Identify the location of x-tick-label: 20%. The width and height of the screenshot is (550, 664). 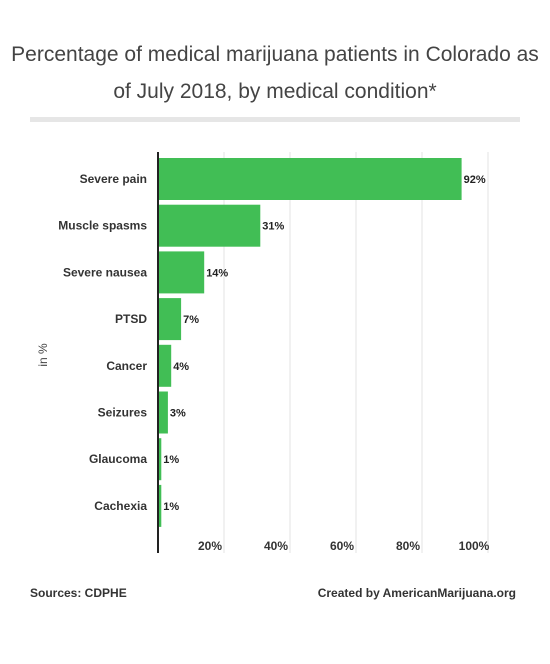
(210, 546).